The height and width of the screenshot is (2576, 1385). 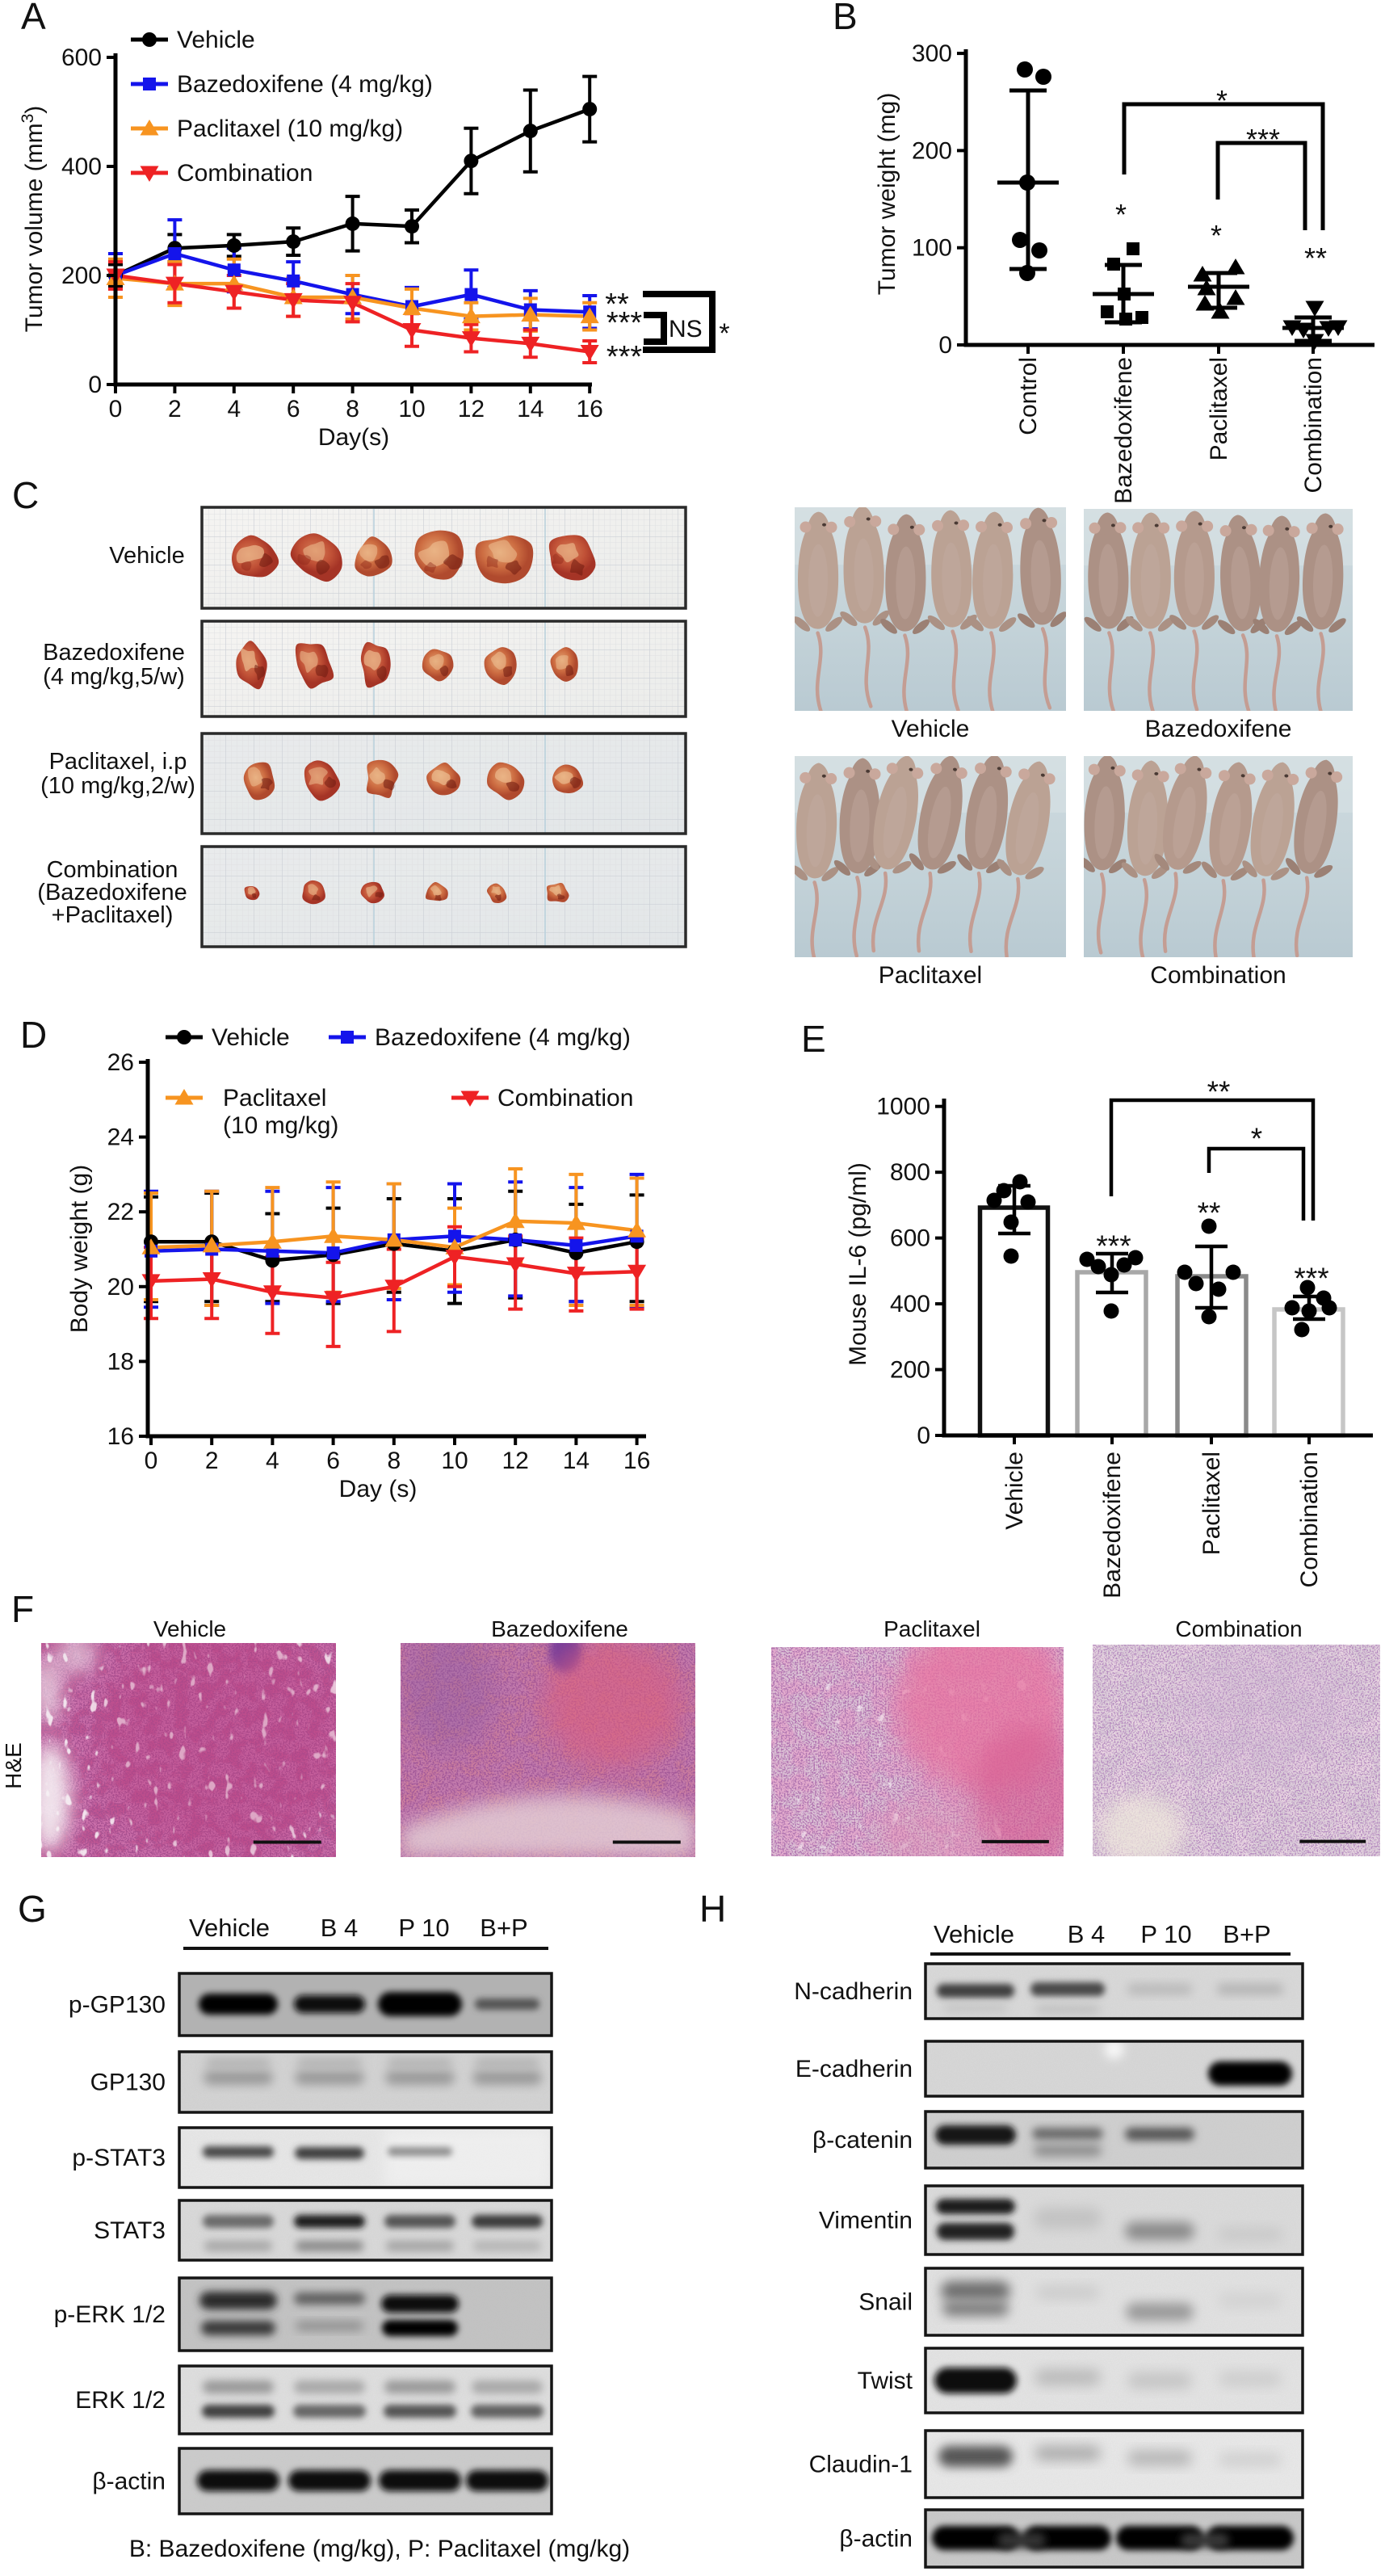 What do you see at coordinates (25, 495) in the screenshot?
I see `svg-text: C` at bounding box center [25, 495].